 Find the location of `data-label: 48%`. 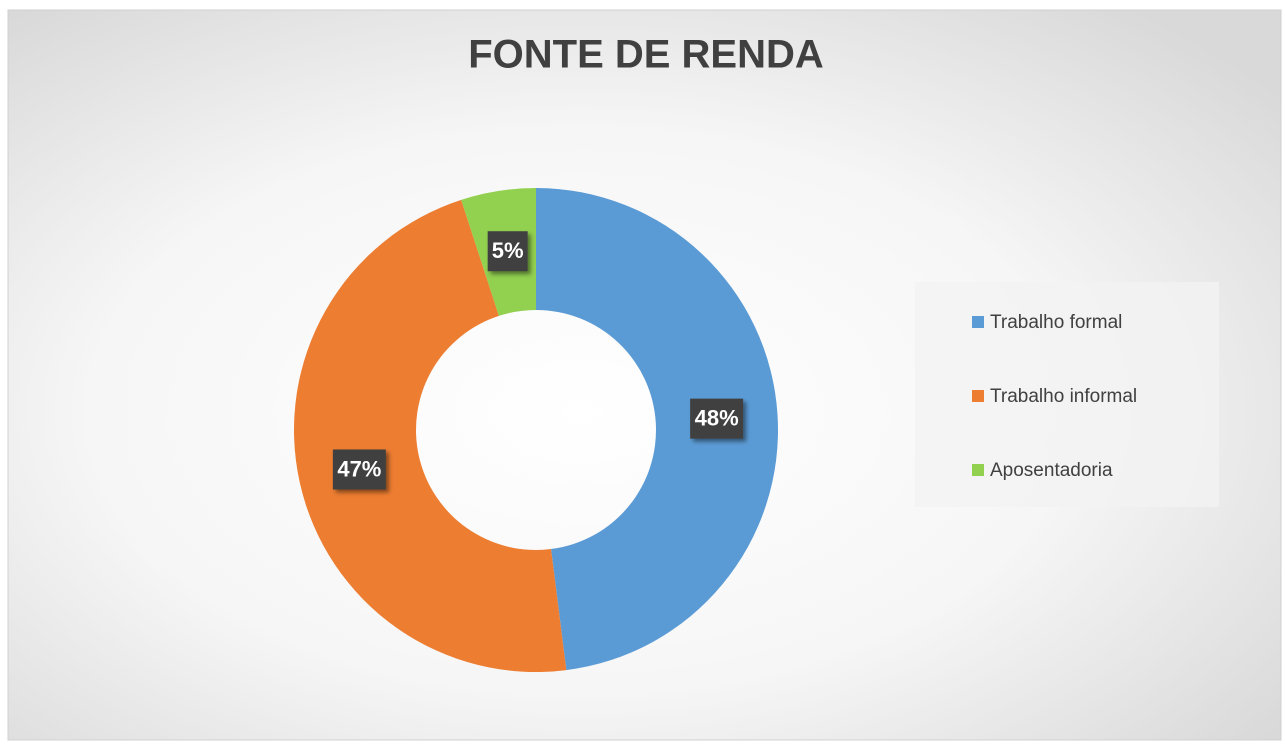

data-label: 48% is located at coordinates (717, 417).